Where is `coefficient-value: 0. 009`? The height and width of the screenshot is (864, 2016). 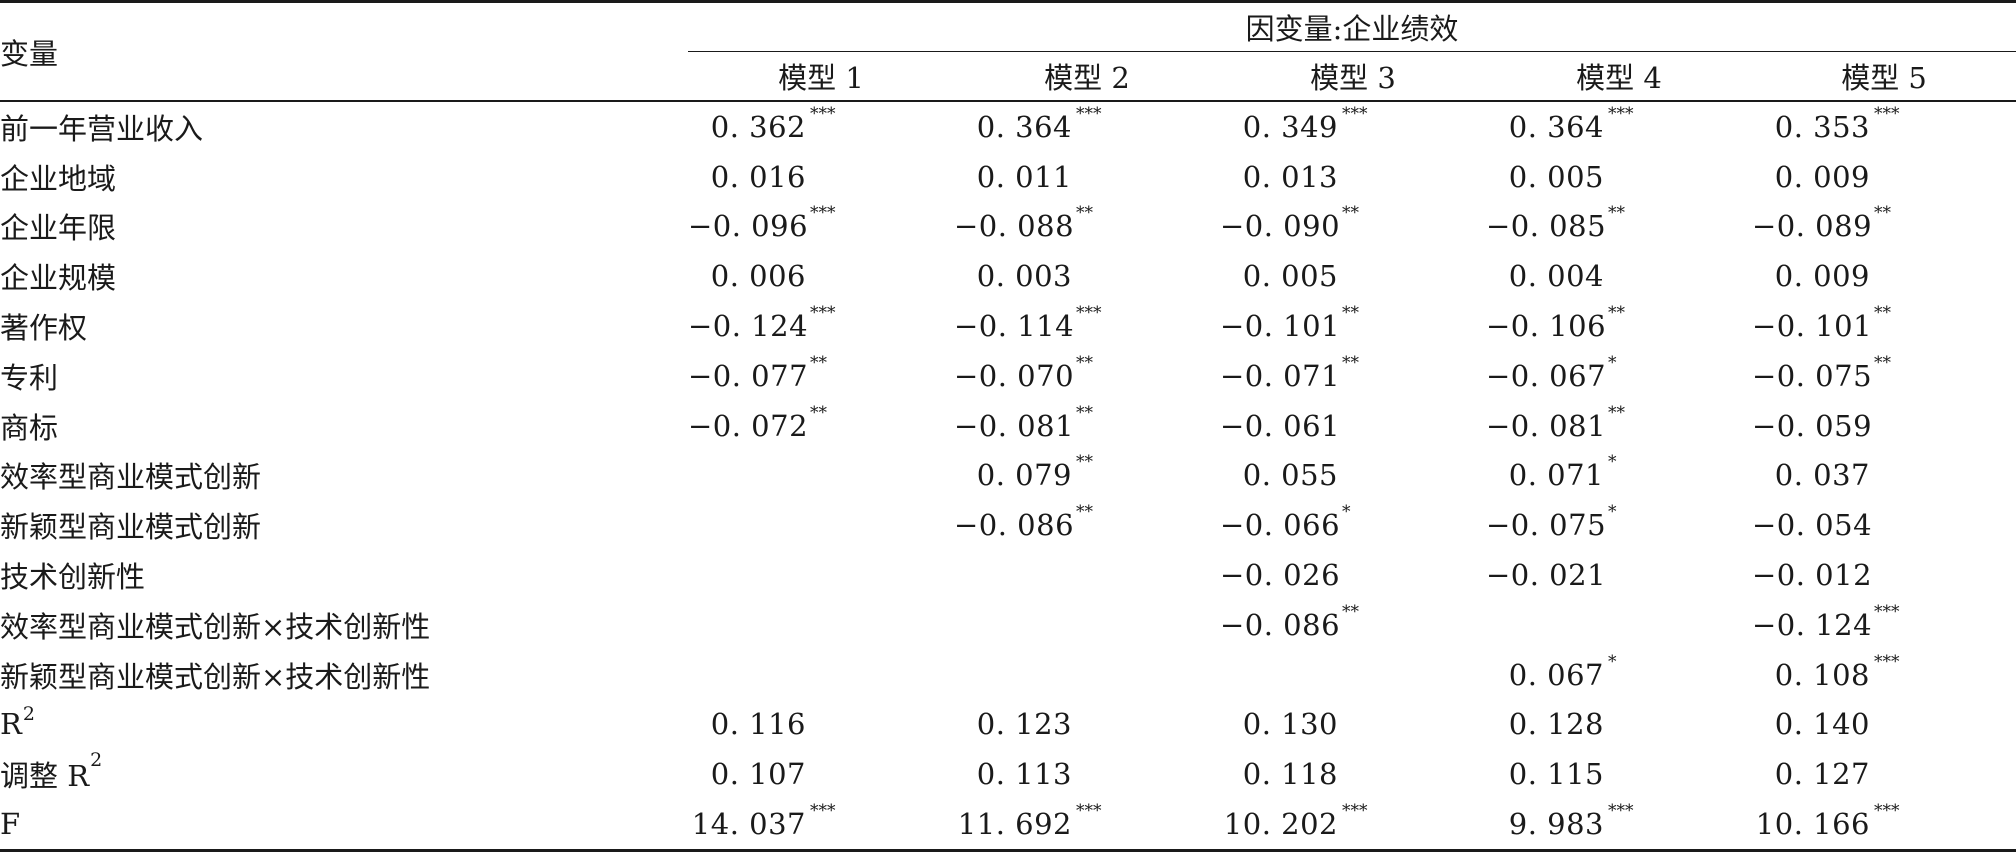
coefficient-value: 0. 009 is located at coordinates (1822, 176).